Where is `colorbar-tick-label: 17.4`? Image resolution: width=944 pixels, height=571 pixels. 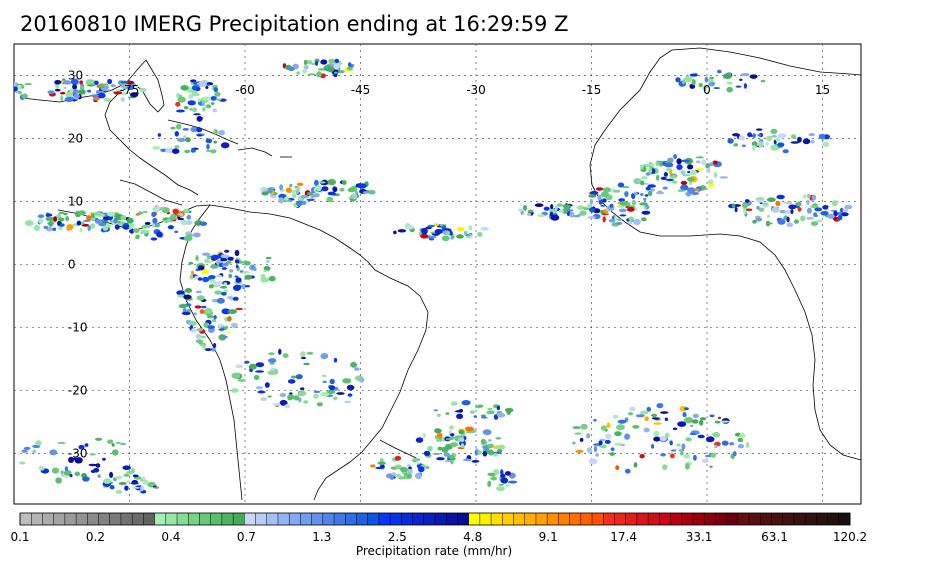 colorbar-tick-label: 17.4 is located at coordinates (623, 537).